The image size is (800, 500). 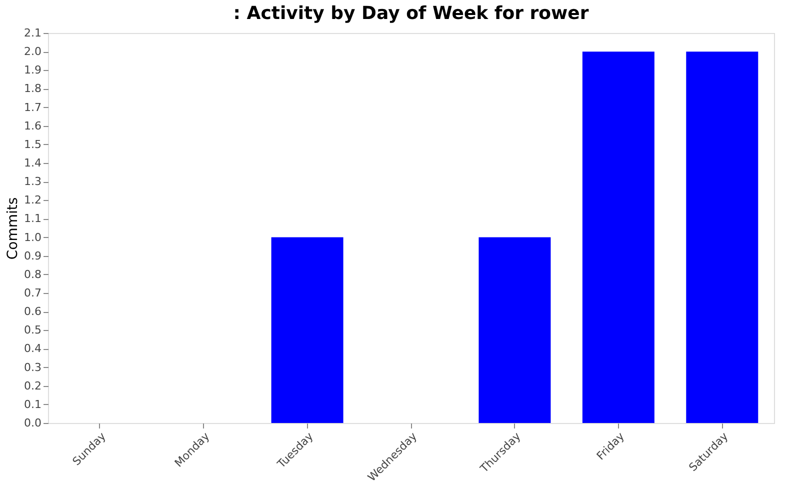 What do you see at coordinates (33, 200) in the screenshot?
I see `y-tick-label: 1.2` at bounding box center [33, 200].